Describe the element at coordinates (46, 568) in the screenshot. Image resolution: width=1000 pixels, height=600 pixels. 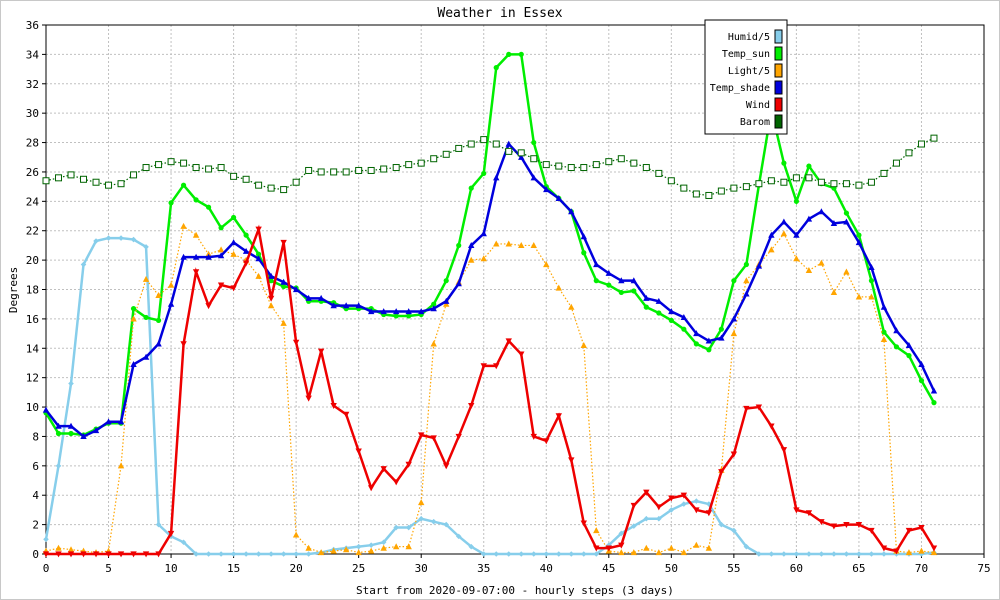
I see `x-tick-label: 0` at that location.